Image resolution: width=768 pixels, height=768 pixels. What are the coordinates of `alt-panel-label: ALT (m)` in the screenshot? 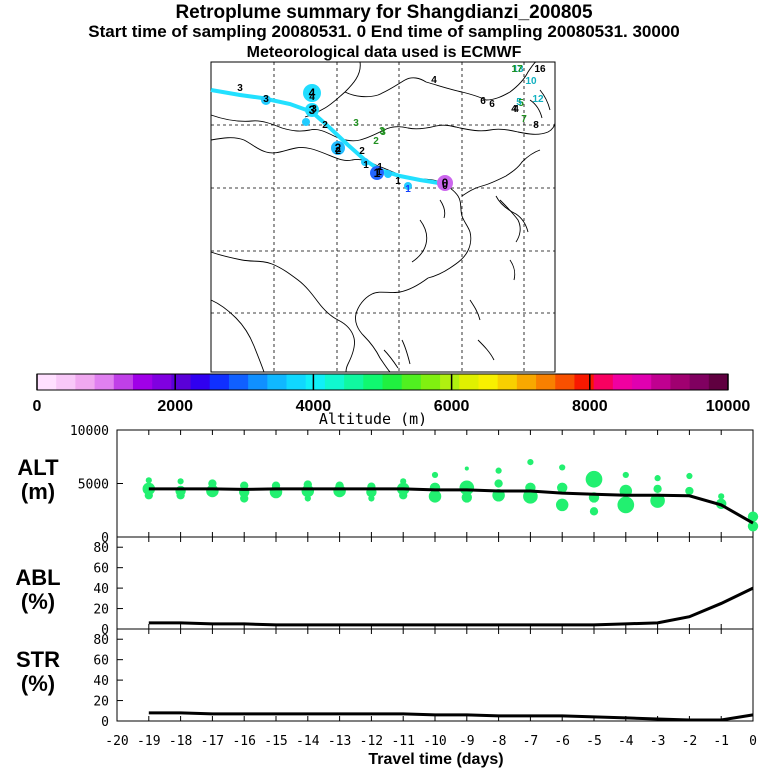 It's located at (38, 479).